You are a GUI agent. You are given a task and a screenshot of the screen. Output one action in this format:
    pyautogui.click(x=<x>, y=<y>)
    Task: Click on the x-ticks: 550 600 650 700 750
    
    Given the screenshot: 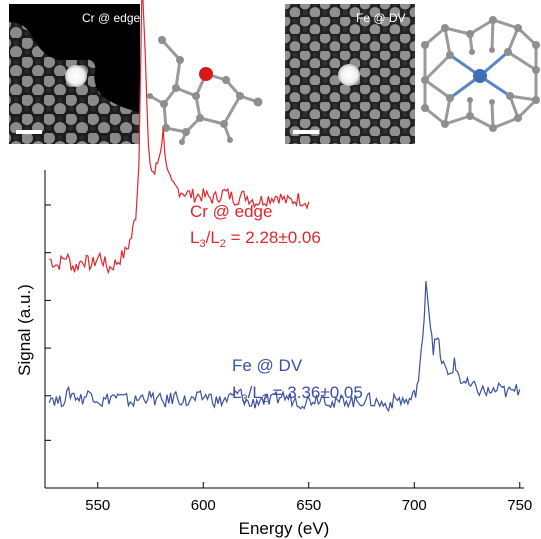 What is the action you would take?
    pyautogui.click(x=308, y=498)
    